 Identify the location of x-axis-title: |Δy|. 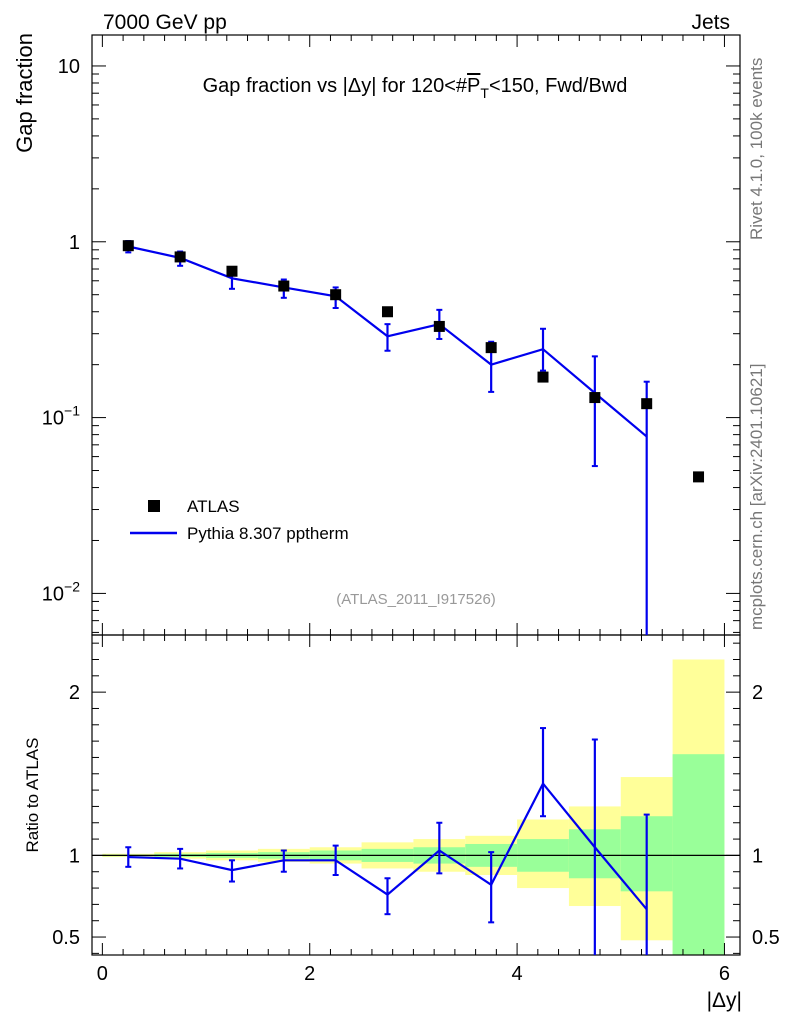
(724, 1000).